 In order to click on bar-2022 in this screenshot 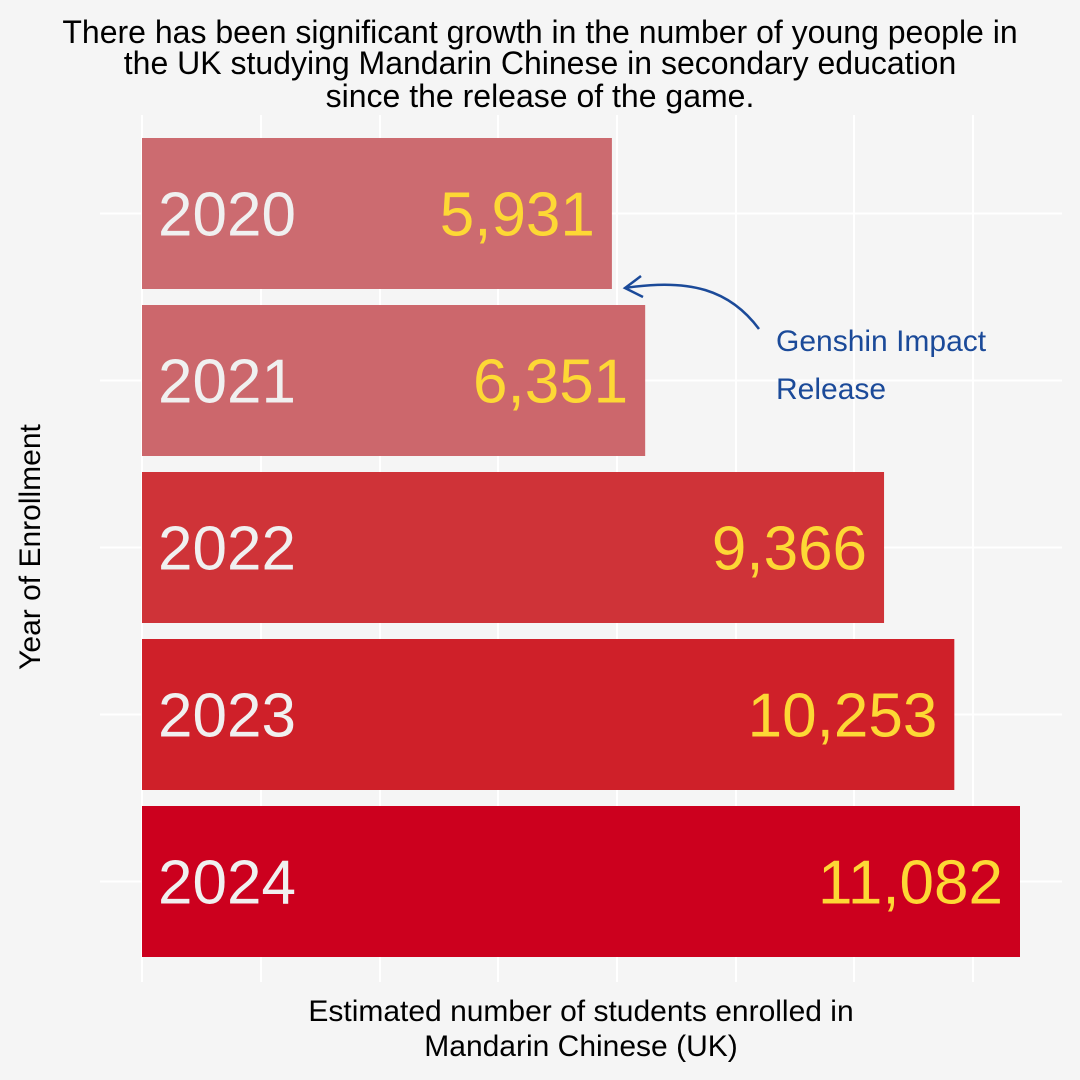, I will do `click(513, 547)`.